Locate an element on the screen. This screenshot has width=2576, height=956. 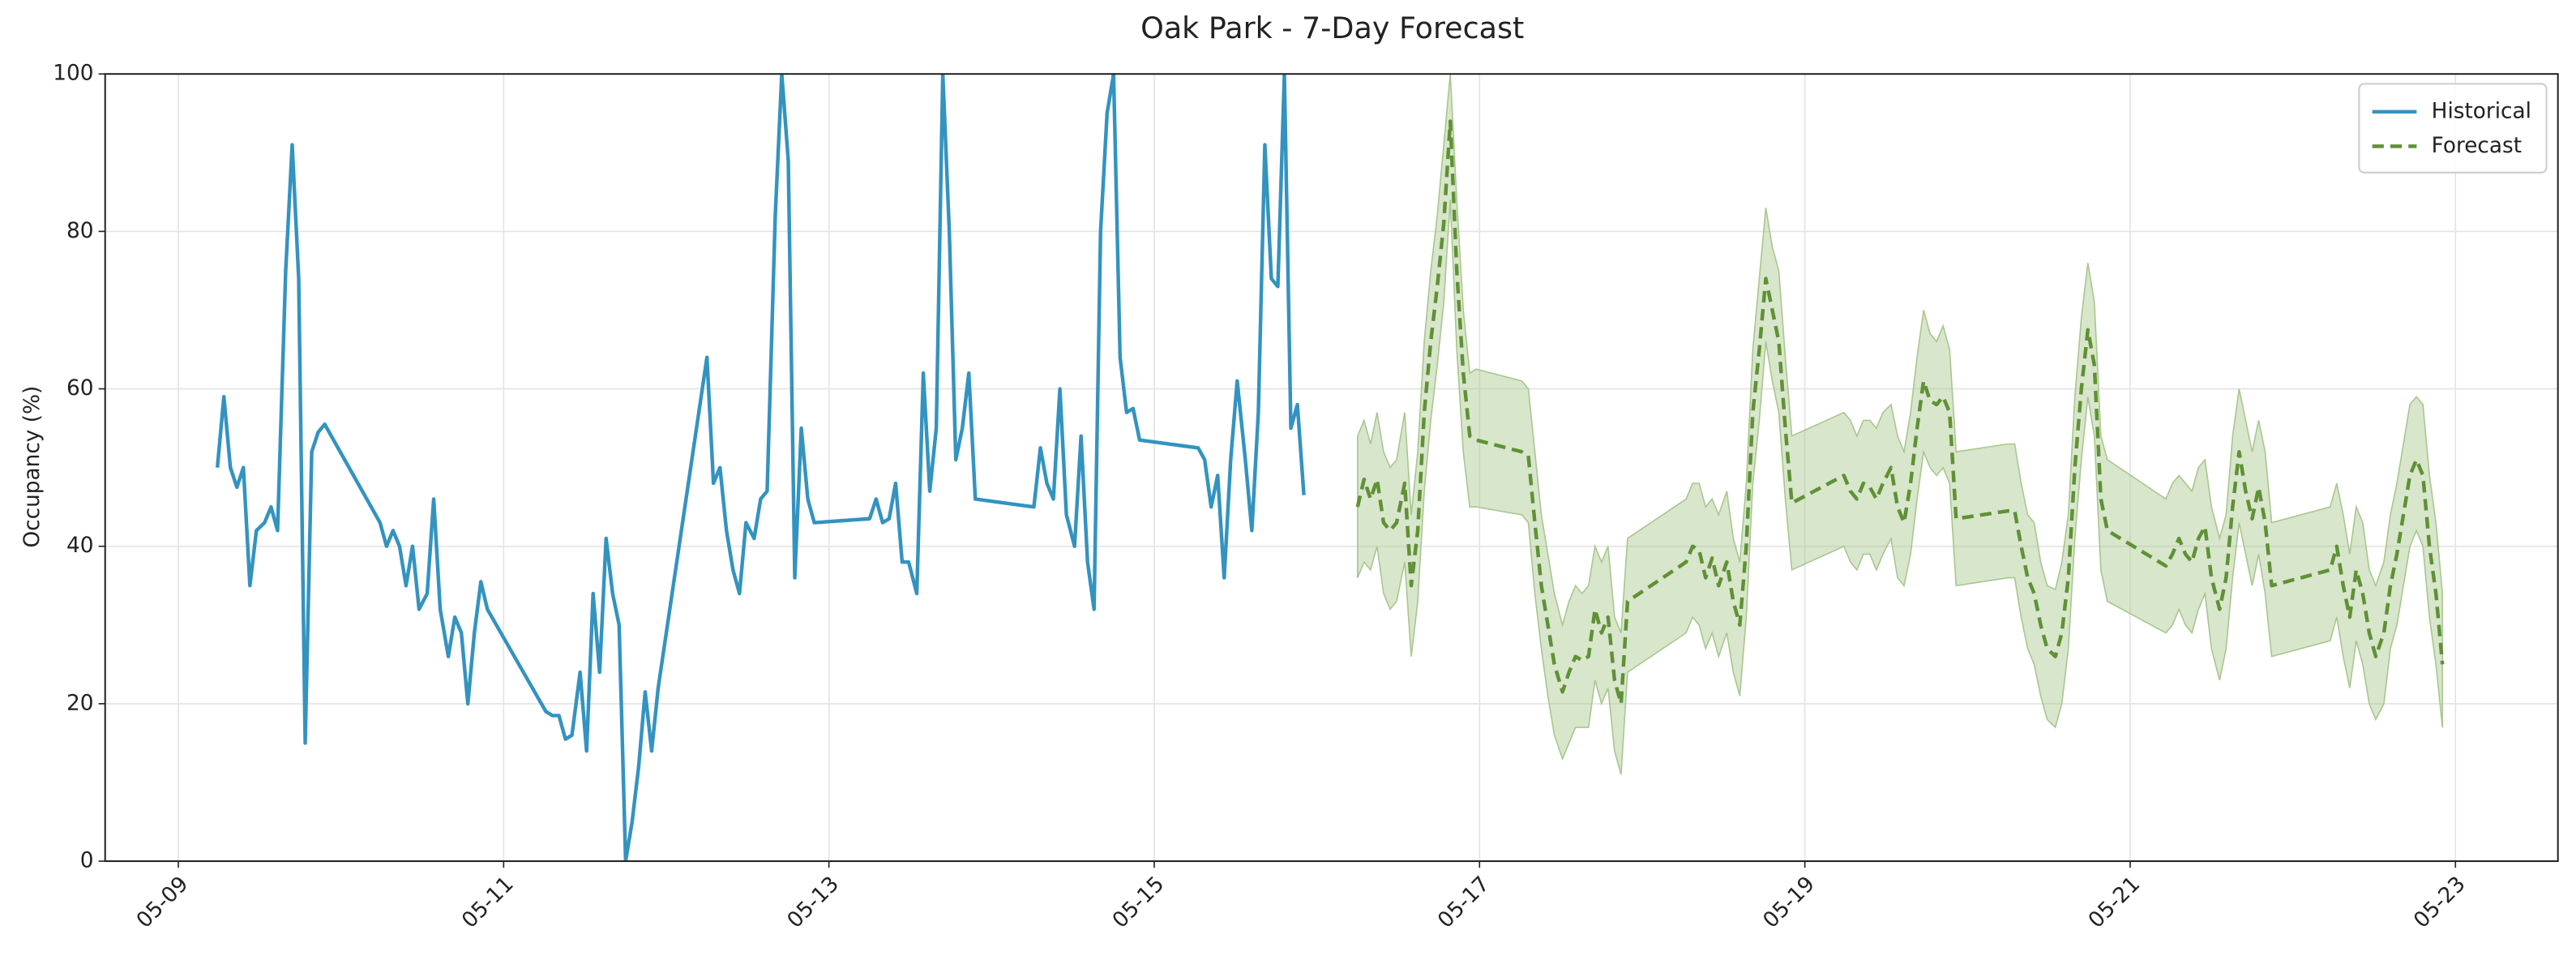
y-tick-label: 100 is located at coordinates (73, 74).